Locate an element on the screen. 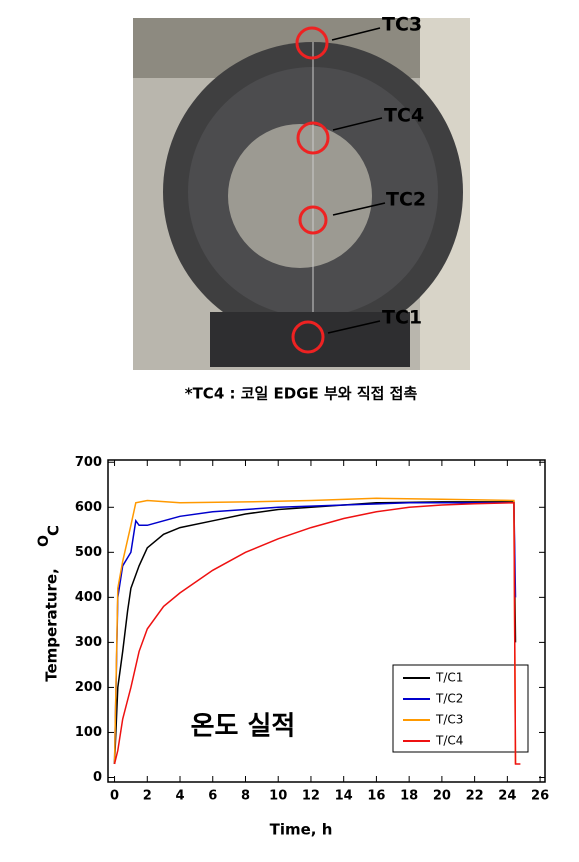  y-axis-unit: C is located at coordinates (54, 530).